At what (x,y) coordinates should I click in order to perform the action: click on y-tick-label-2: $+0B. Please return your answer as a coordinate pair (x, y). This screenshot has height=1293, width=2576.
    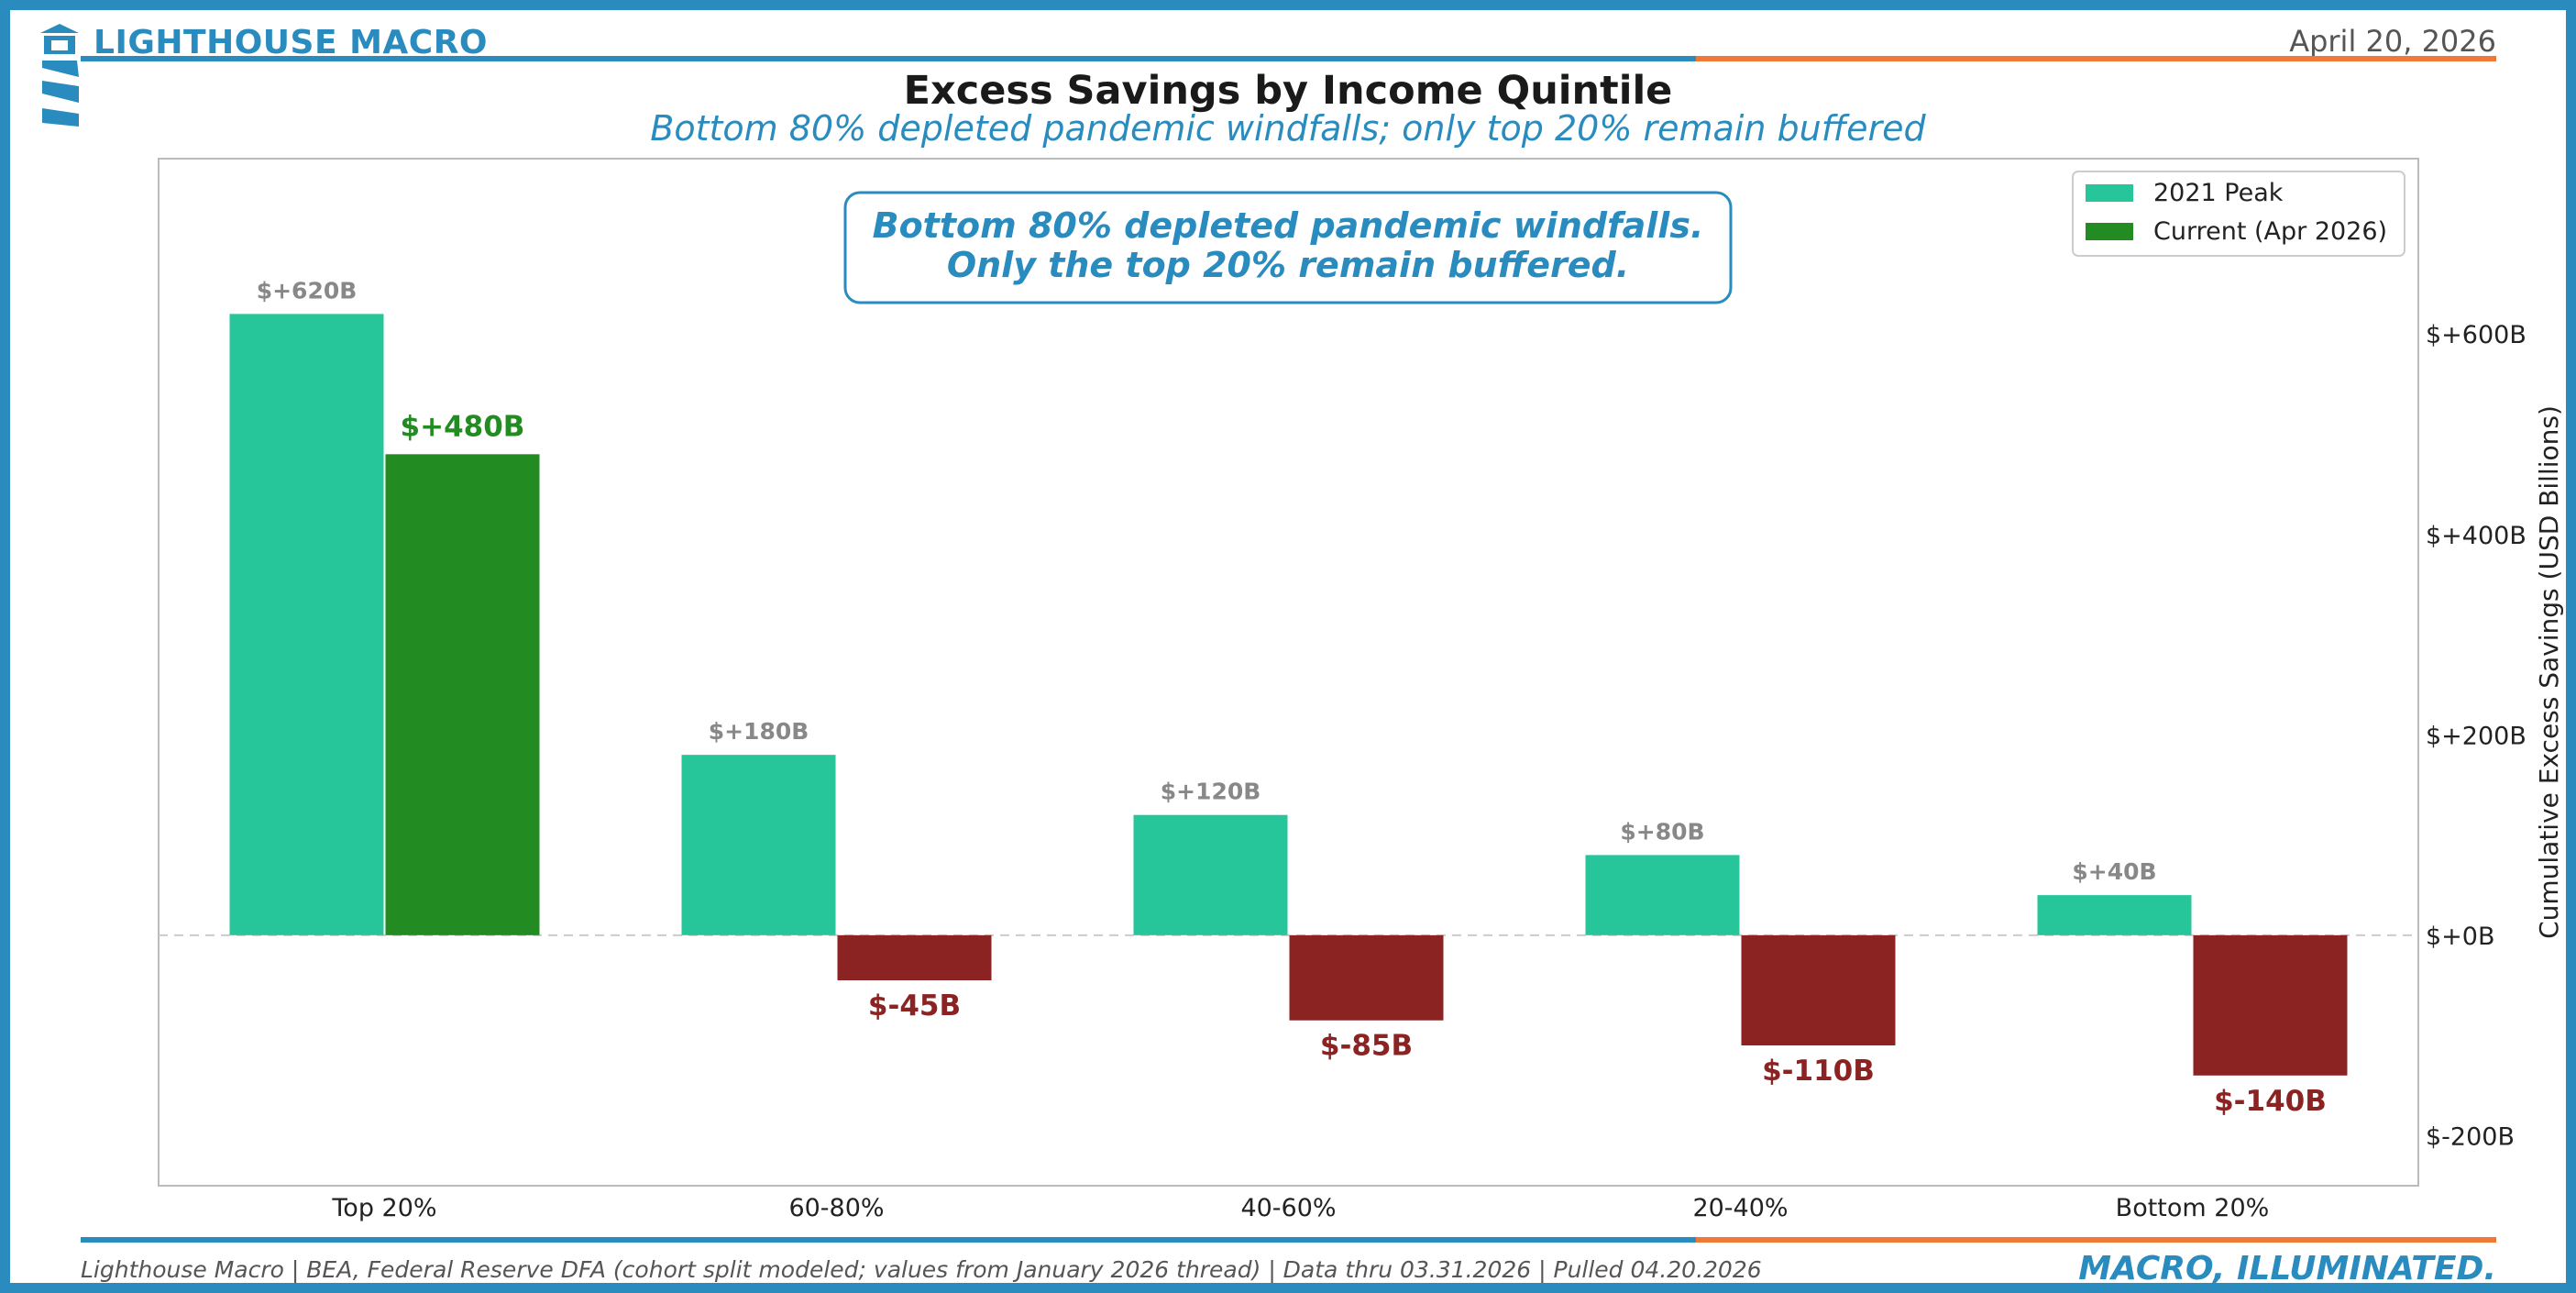
    Looking at the image, I should click on (2461, 937).